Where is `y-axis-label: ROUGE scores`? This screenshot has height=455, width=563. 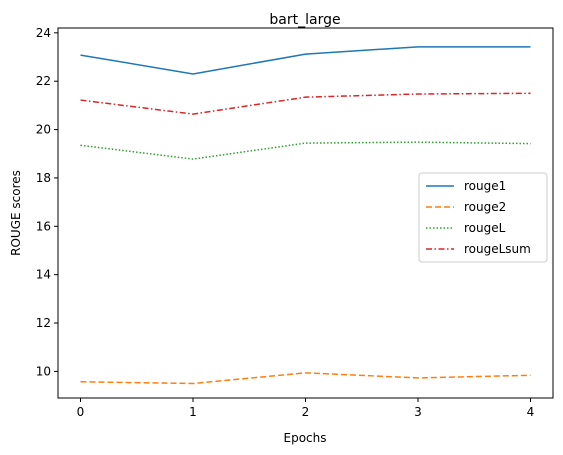
y-axis-label: ROUGE scores is located at coordinates (16, 213).